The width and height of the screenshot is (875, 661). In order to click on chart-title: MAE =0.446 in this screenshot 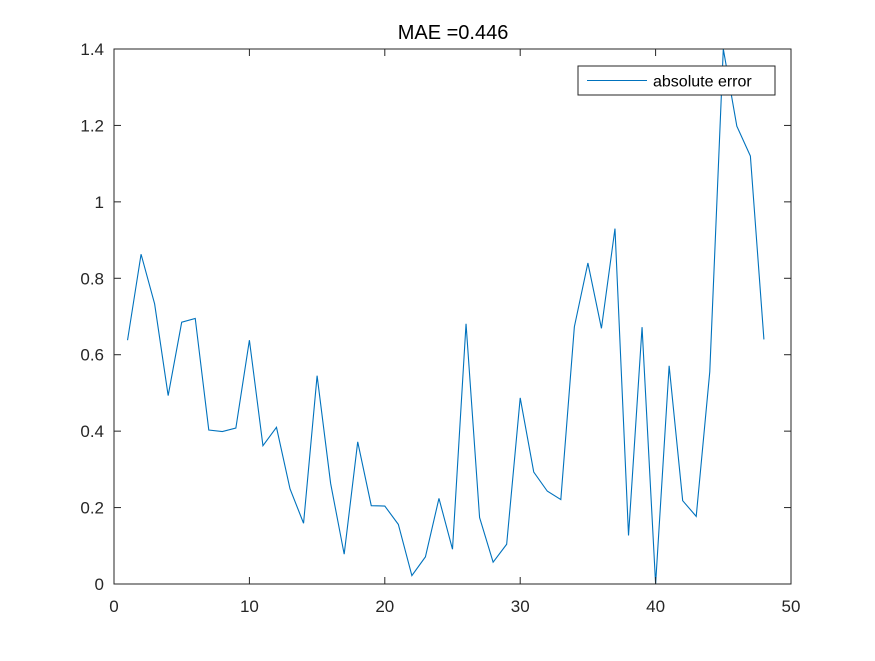, I will do `click(453, 33)`.